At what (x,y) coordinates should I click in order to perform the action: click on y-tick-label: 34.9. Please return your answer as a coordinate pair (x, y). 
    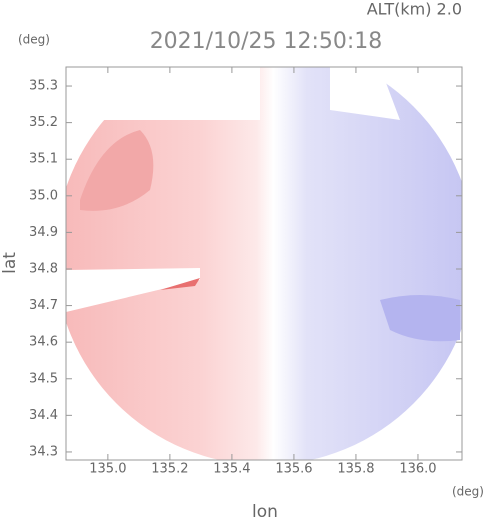
    Looking at the image, I should click on (43, 232).